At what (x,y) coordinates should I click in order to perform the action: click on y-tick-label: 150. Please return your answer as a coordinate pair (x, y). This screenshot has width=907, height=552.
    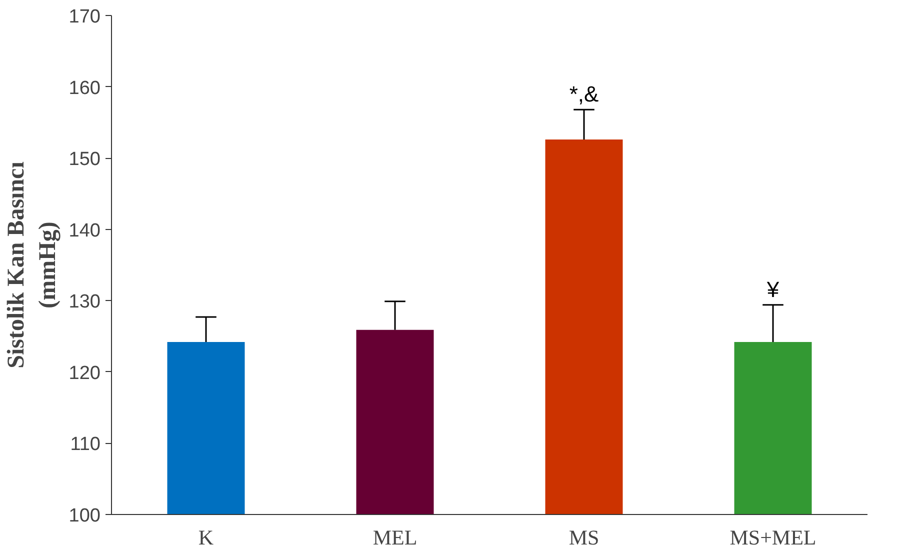
    Looking at the image, I should click on (84, 159).